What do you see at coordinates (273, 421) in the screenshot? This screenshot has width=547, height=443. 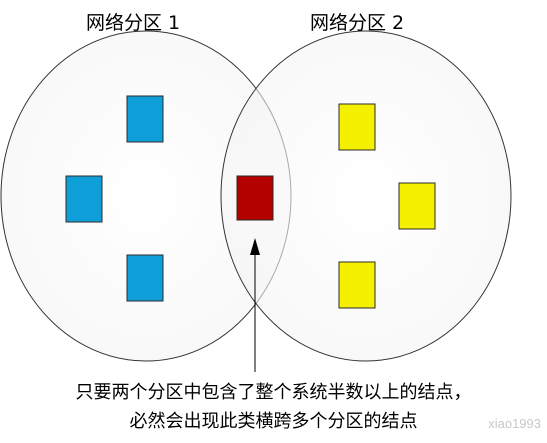 I see `caption-line-2: 必然会出现此类横跨多个分区的结点` at bounding box center [273, 421].